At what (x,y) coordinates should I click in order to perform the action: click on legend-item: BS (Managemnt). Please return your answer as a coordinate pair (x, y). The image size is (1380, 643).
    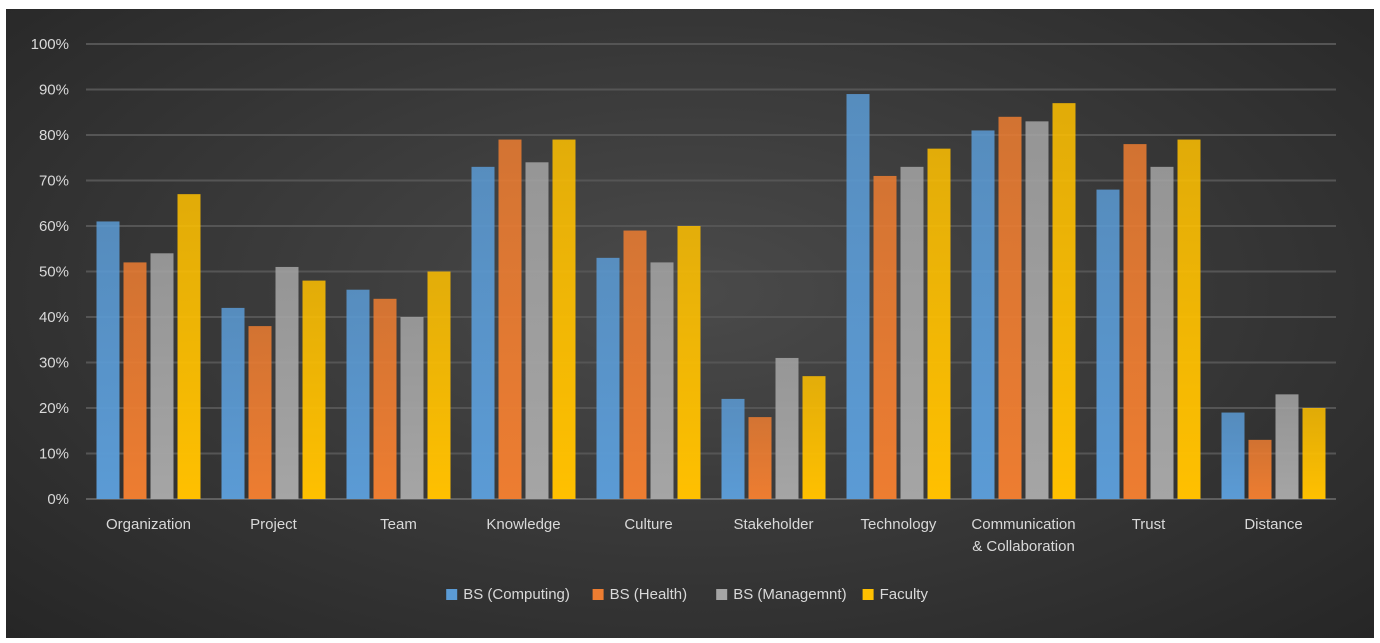
    Looking at the image, I should click on (781, 594).